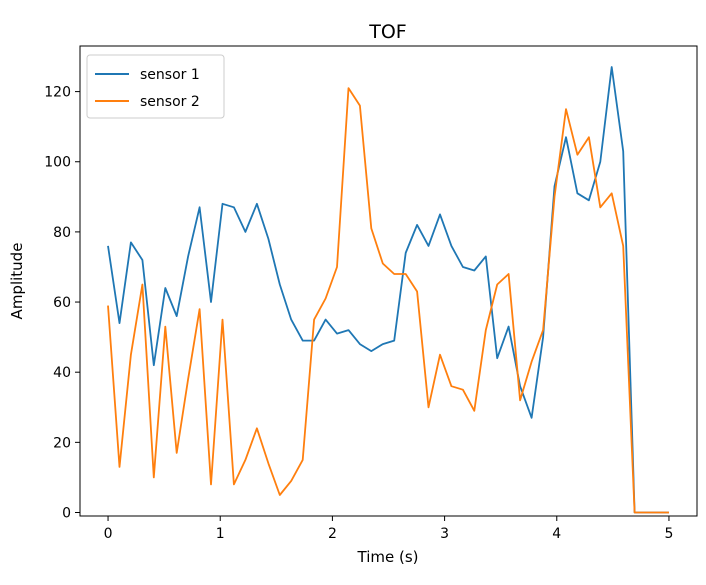  Describe the element at coordinates (388, 557) in the screenshot. I see `x-axis-label: Time (s)` at that location.